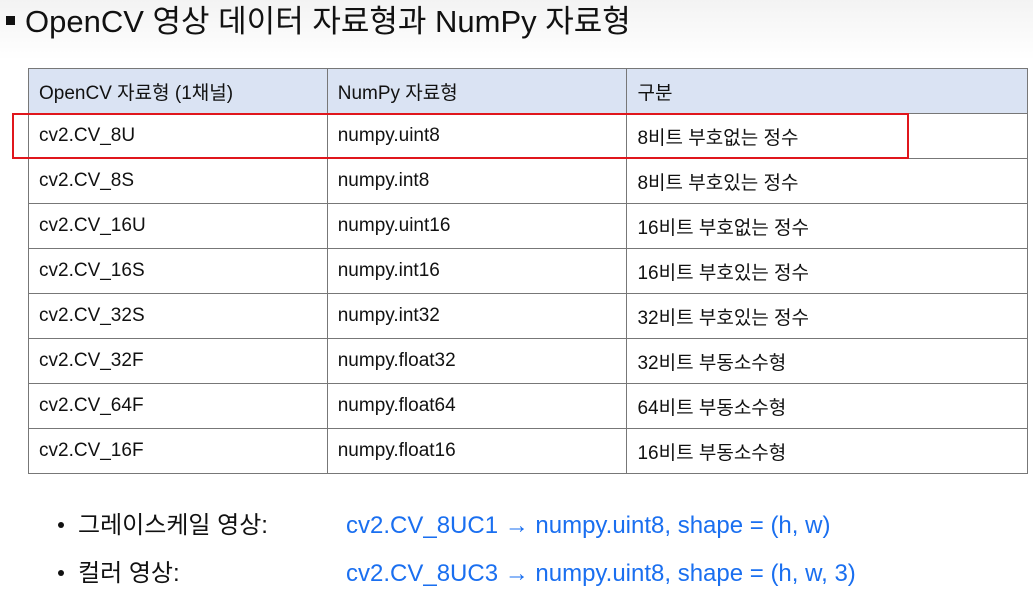 This screenshot has width=1033, height=592. Describe the element at coordinates (827, 181) in the screenshot. I see `cell-category: 8비트 부호있는 정수` at that location.